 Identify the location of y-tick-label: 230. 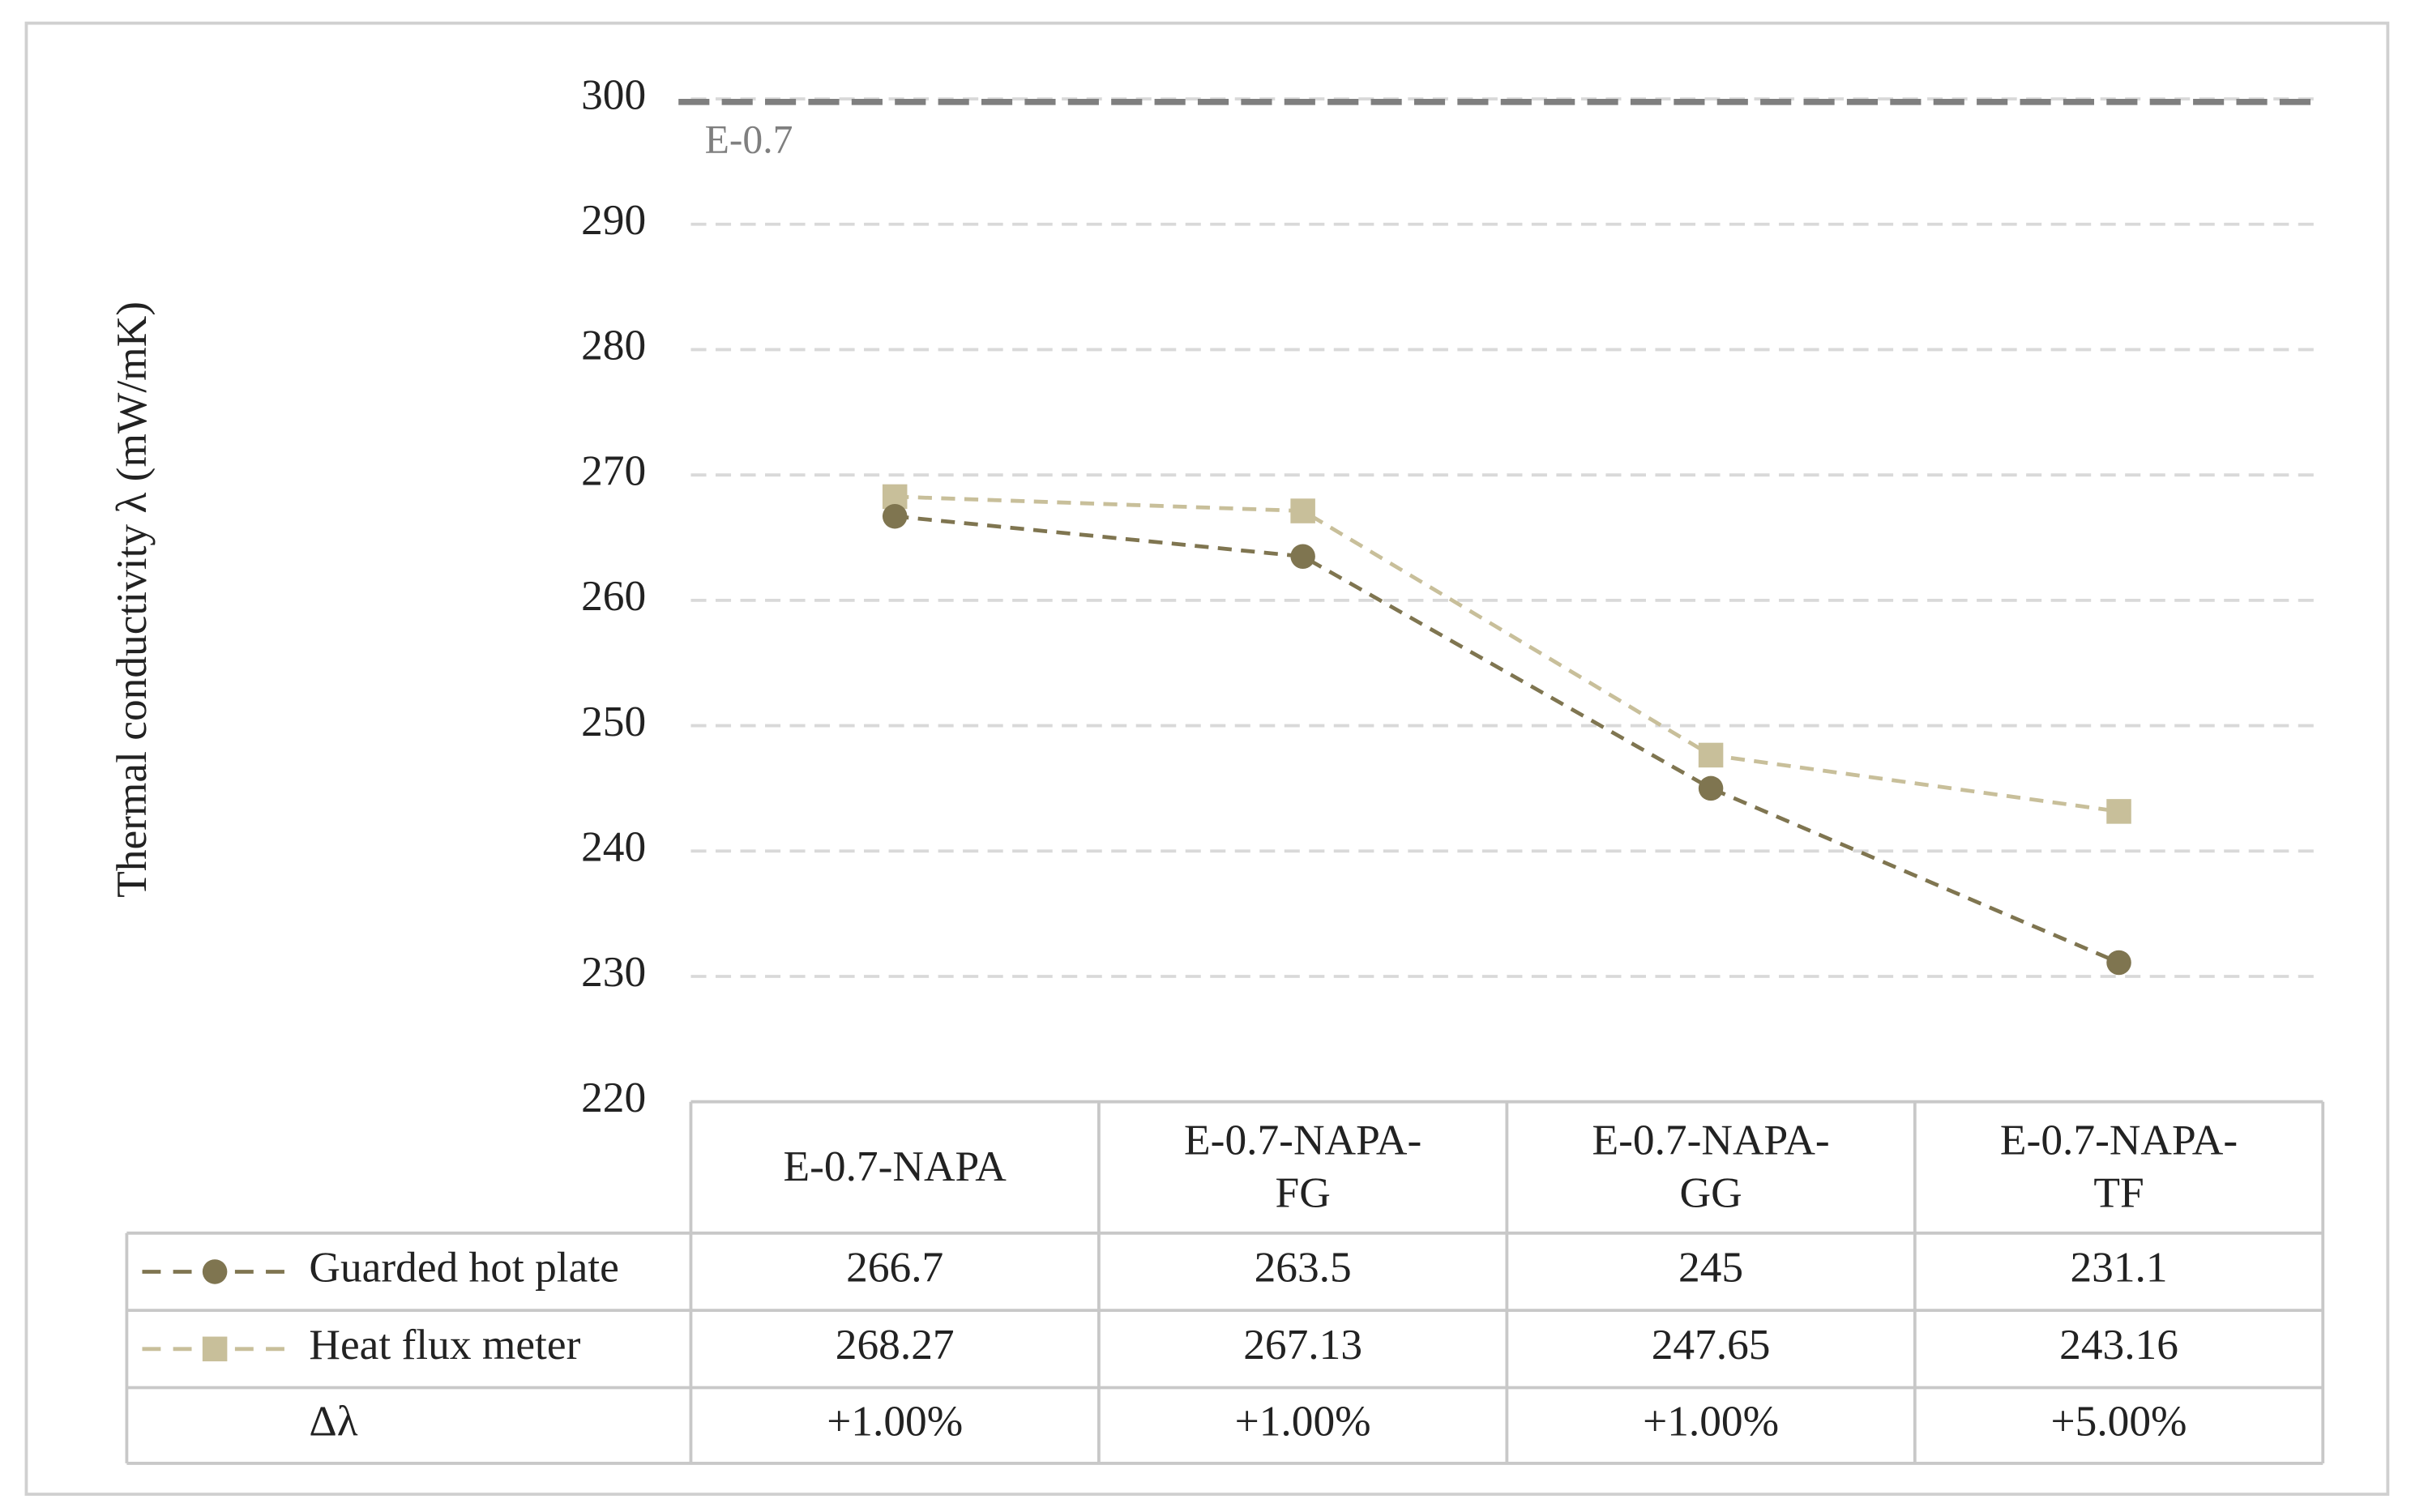
(614, 971).